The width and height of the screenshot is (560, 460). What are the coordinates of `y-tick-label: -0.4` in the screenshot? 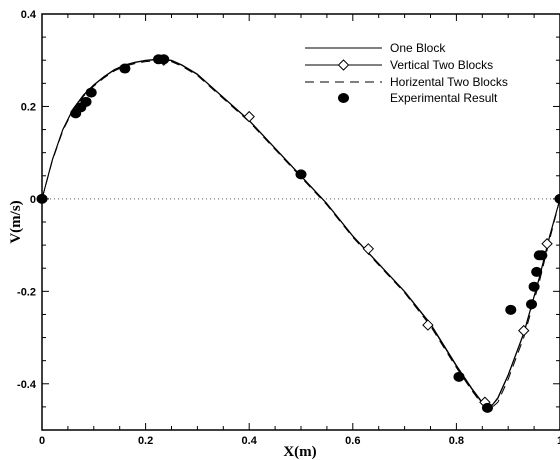 It's located at (27, 385).